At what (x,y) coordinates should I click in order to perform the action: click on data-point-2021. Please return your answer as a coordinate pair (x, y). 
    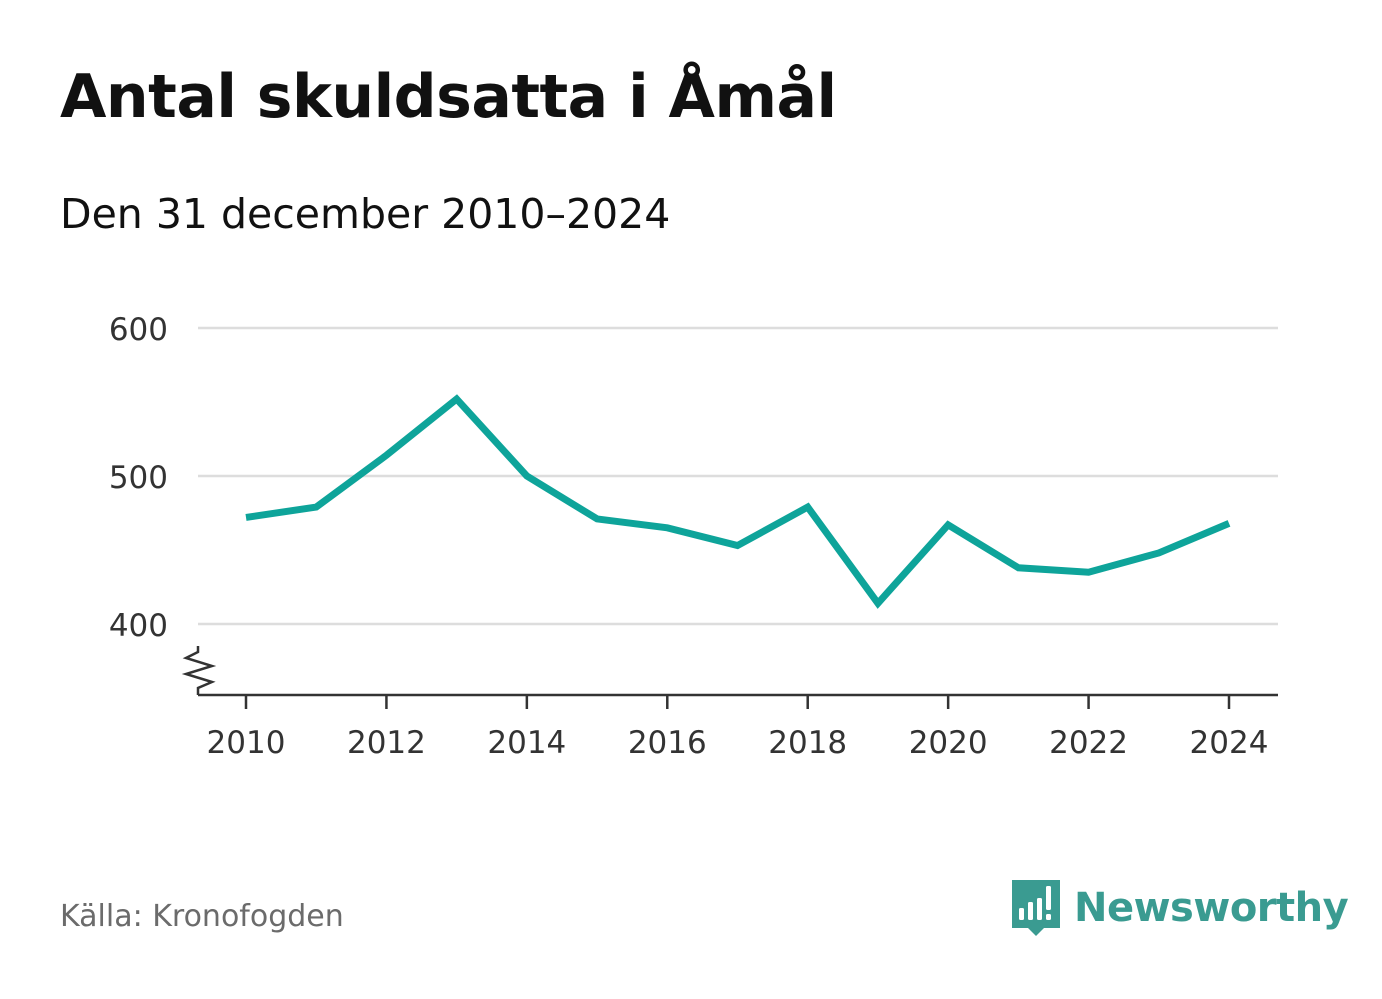
    Looking at the image, I should click on (1018, 567).